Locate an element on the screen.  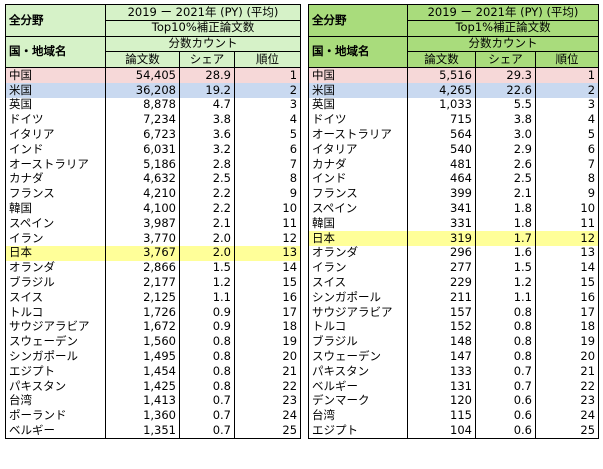
data-row: シンガポール 211 1.1 16 is located at coordinates (454, 297).